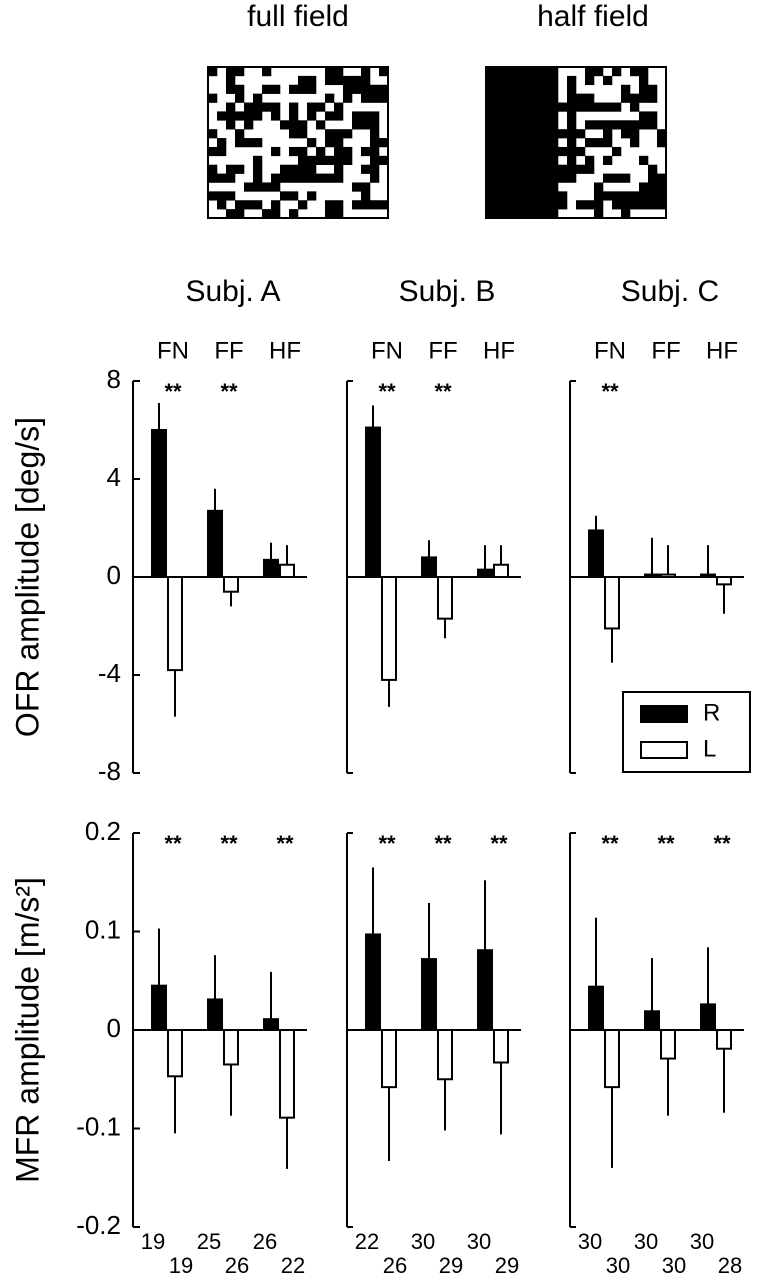 This screenshot has width=768, height=1280. Describe the element at coordinates (711, 712) in the screenshot. I see `legend-label: R` at that location.